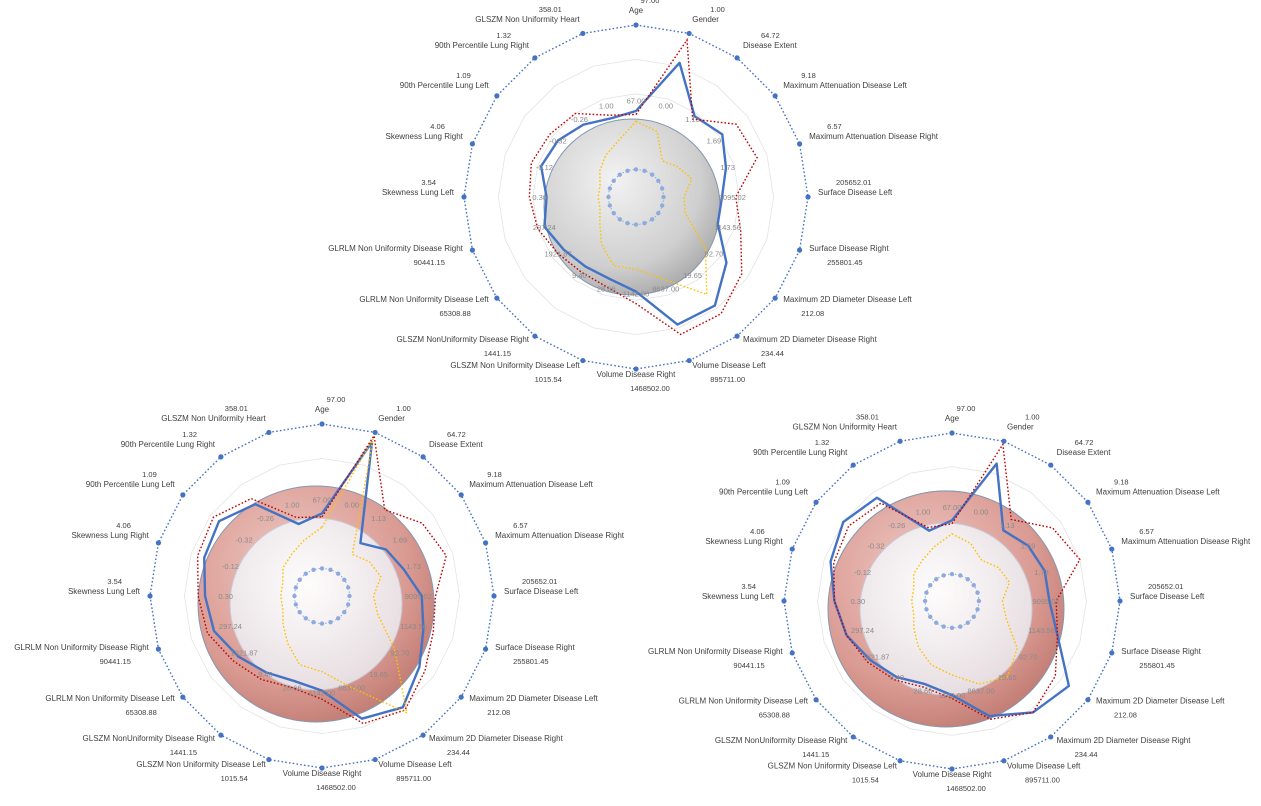 The image size is (1261, 806). I want to click on grey-sphere, so click(632, 207).